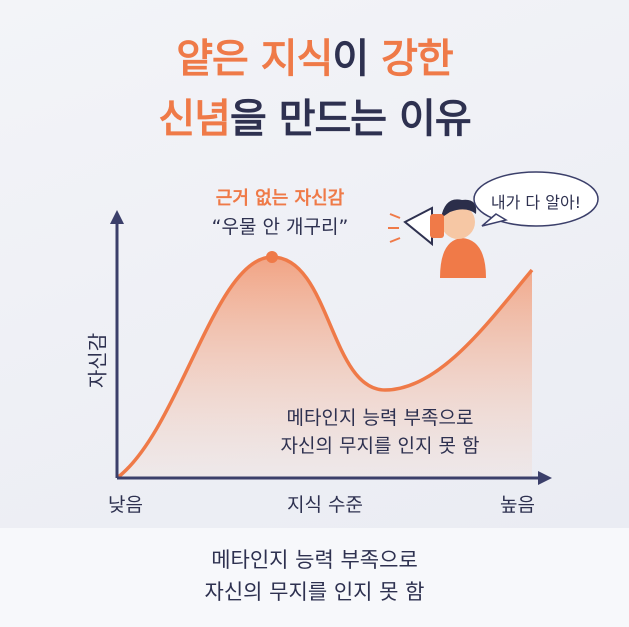  I want to click on title-line: 얕은 지식이 강한, so click(314, 55).